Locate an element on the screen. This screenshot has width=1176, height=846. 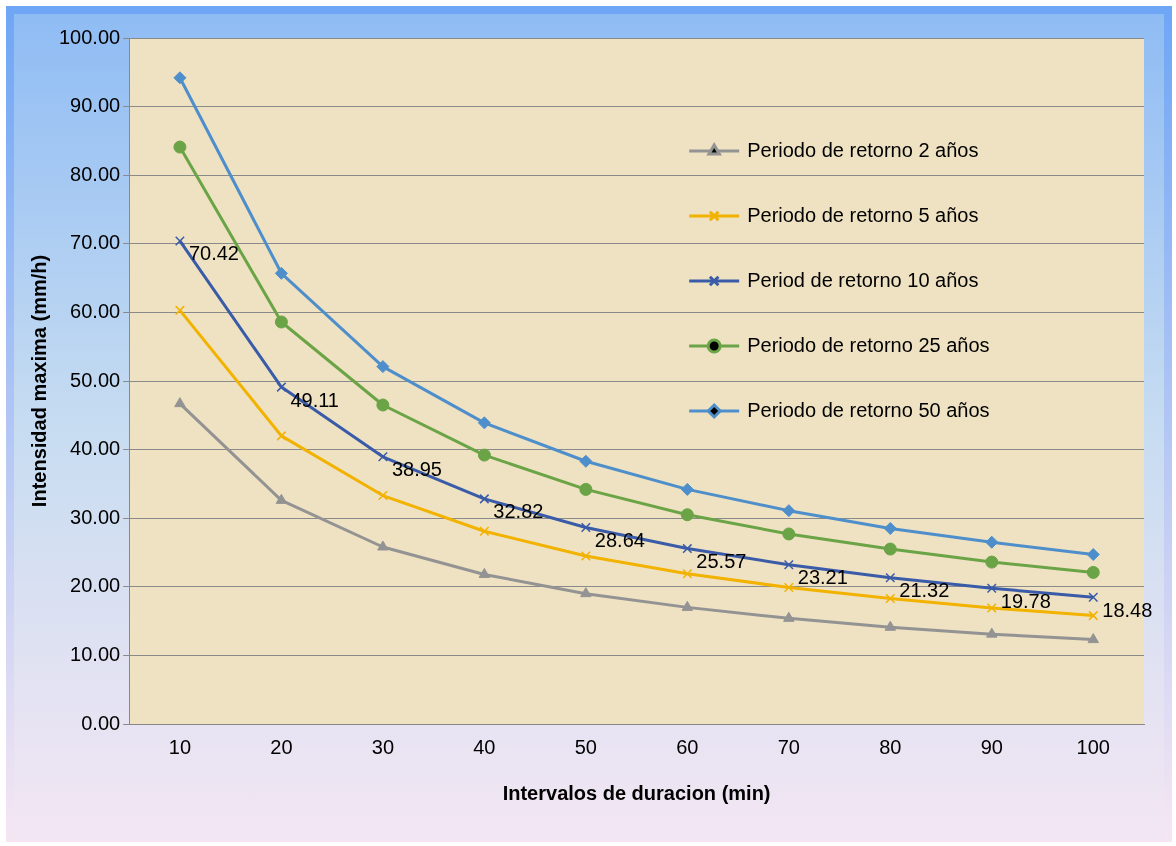
x-axis-title: Intervalos de duracion (min) is located at coordinates (636, 792).